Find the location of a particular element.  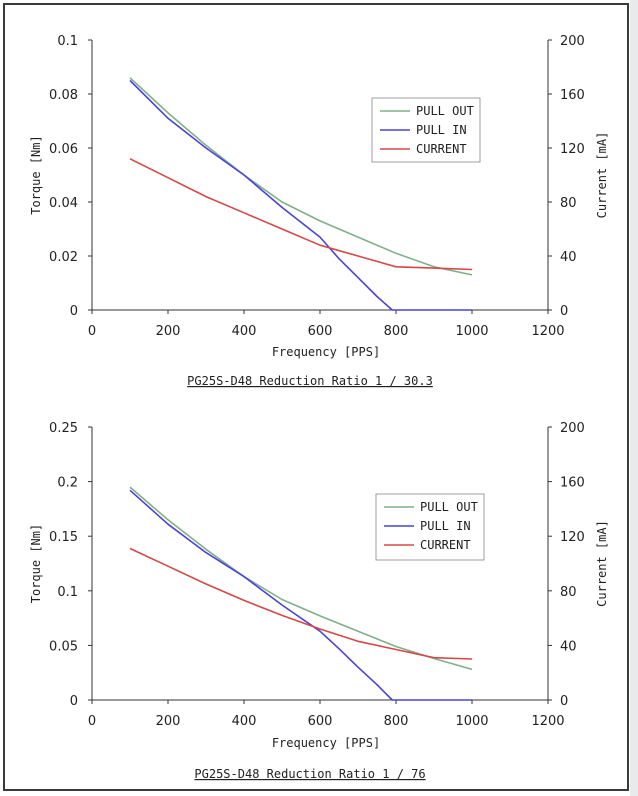

series-line-pull-in is located at coordinates (300, 595).